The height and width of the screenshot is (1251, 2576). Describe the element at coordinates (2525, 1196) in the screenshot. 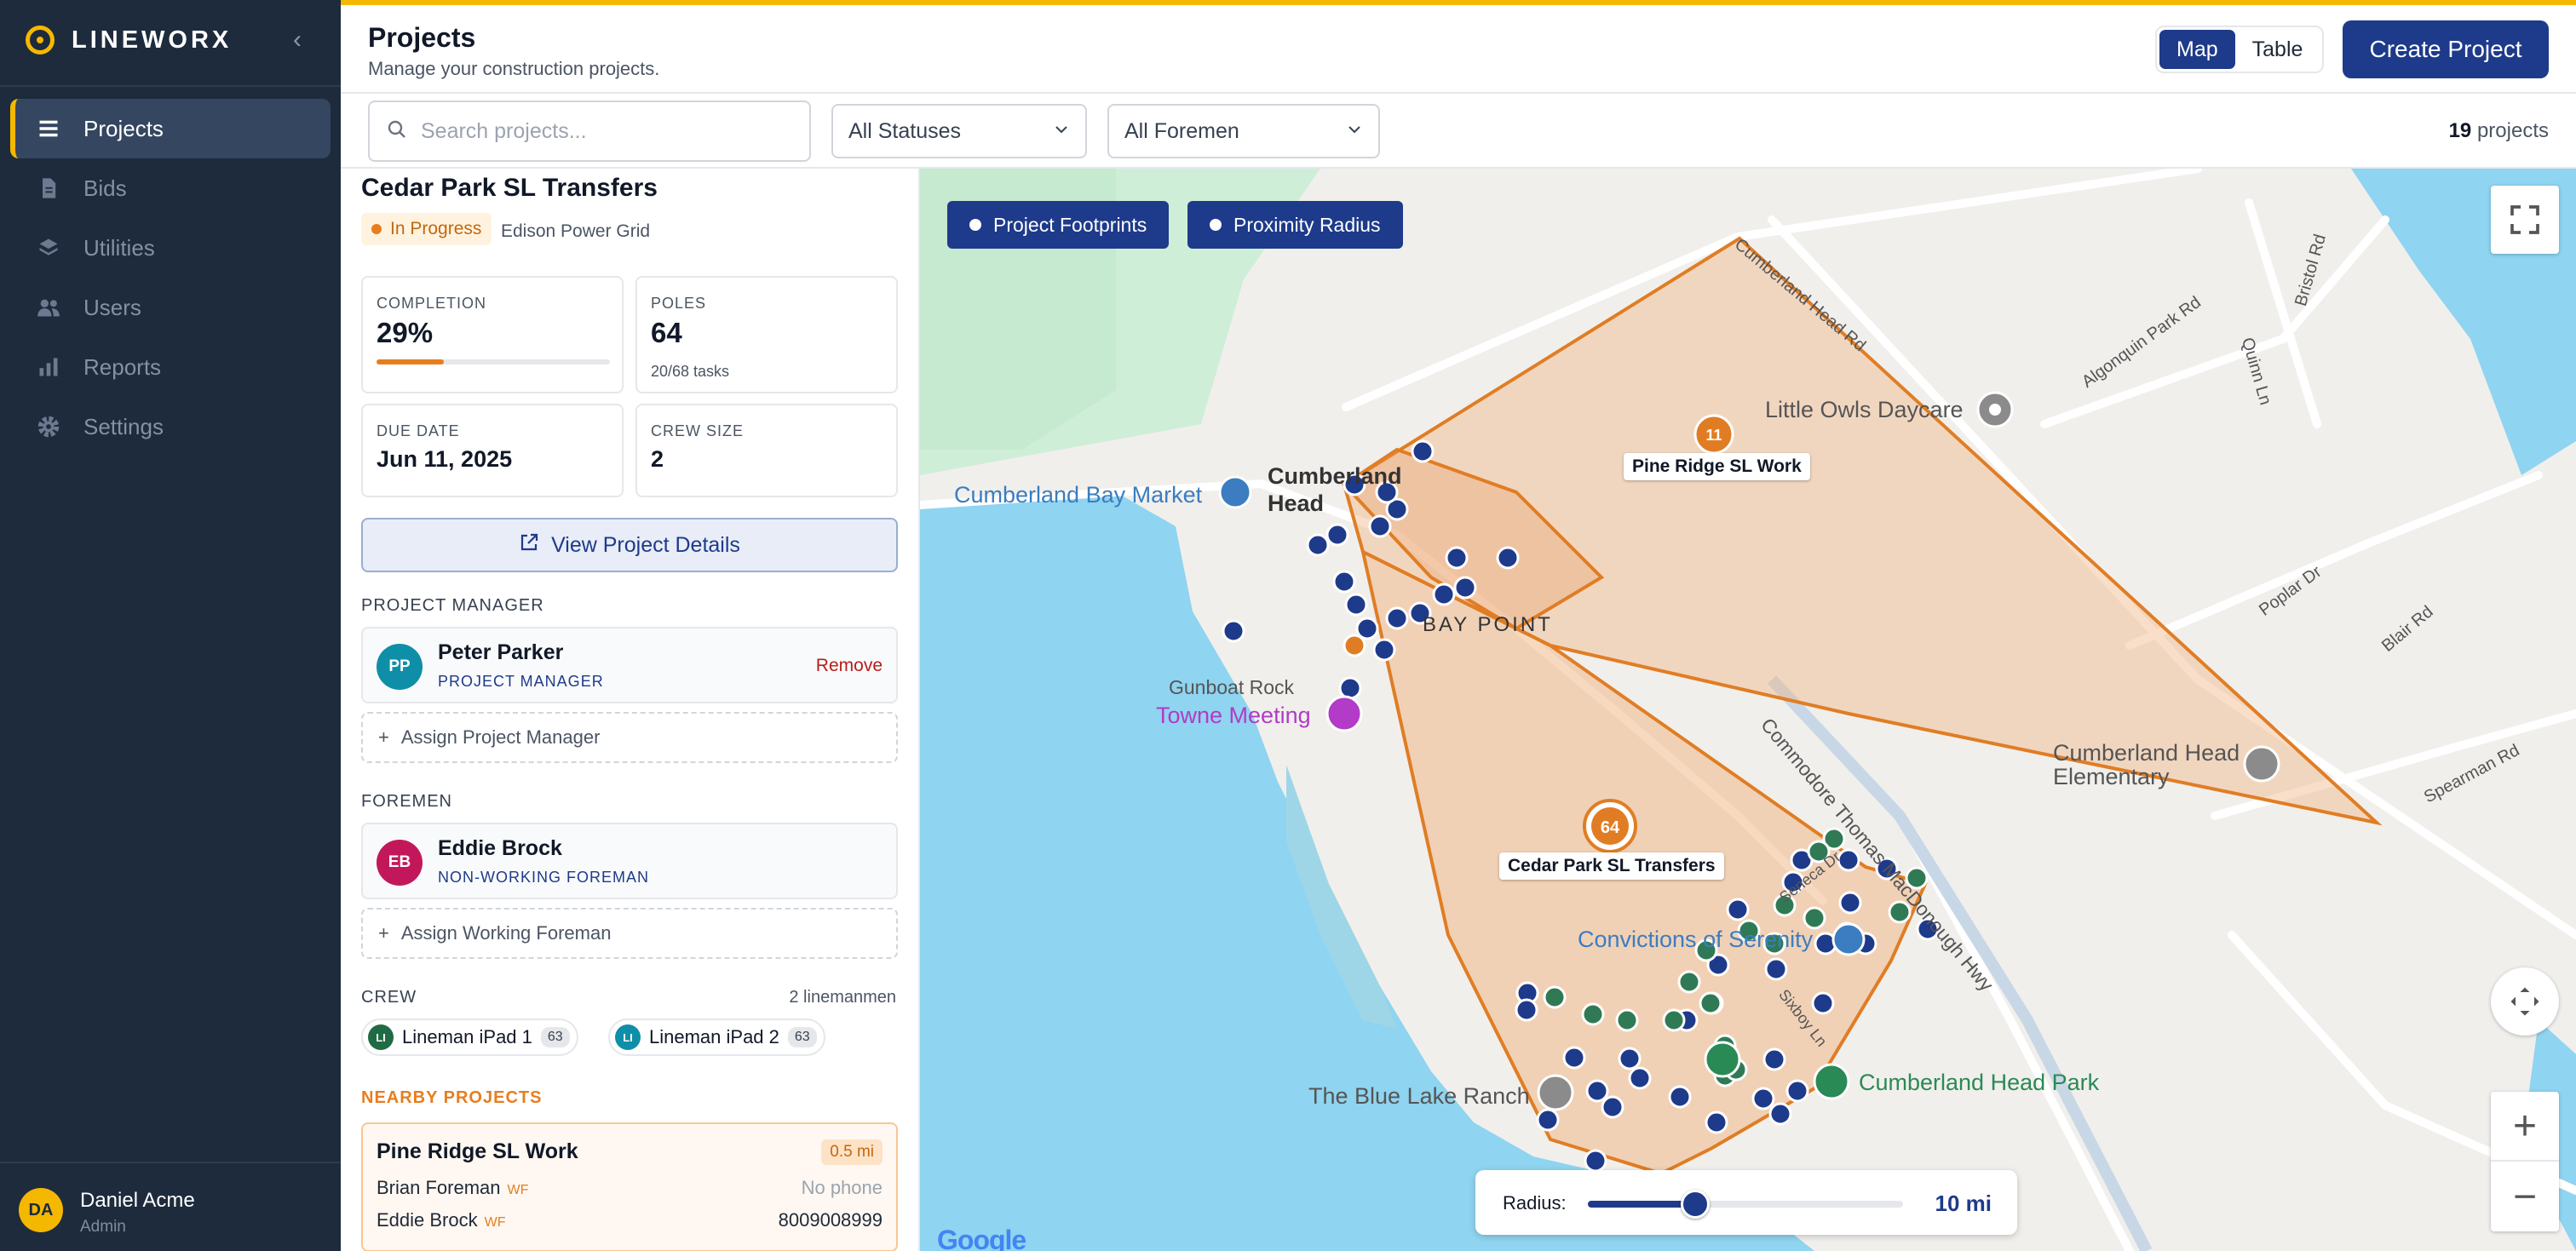

I see `zoom-out-icon: −` at that location.